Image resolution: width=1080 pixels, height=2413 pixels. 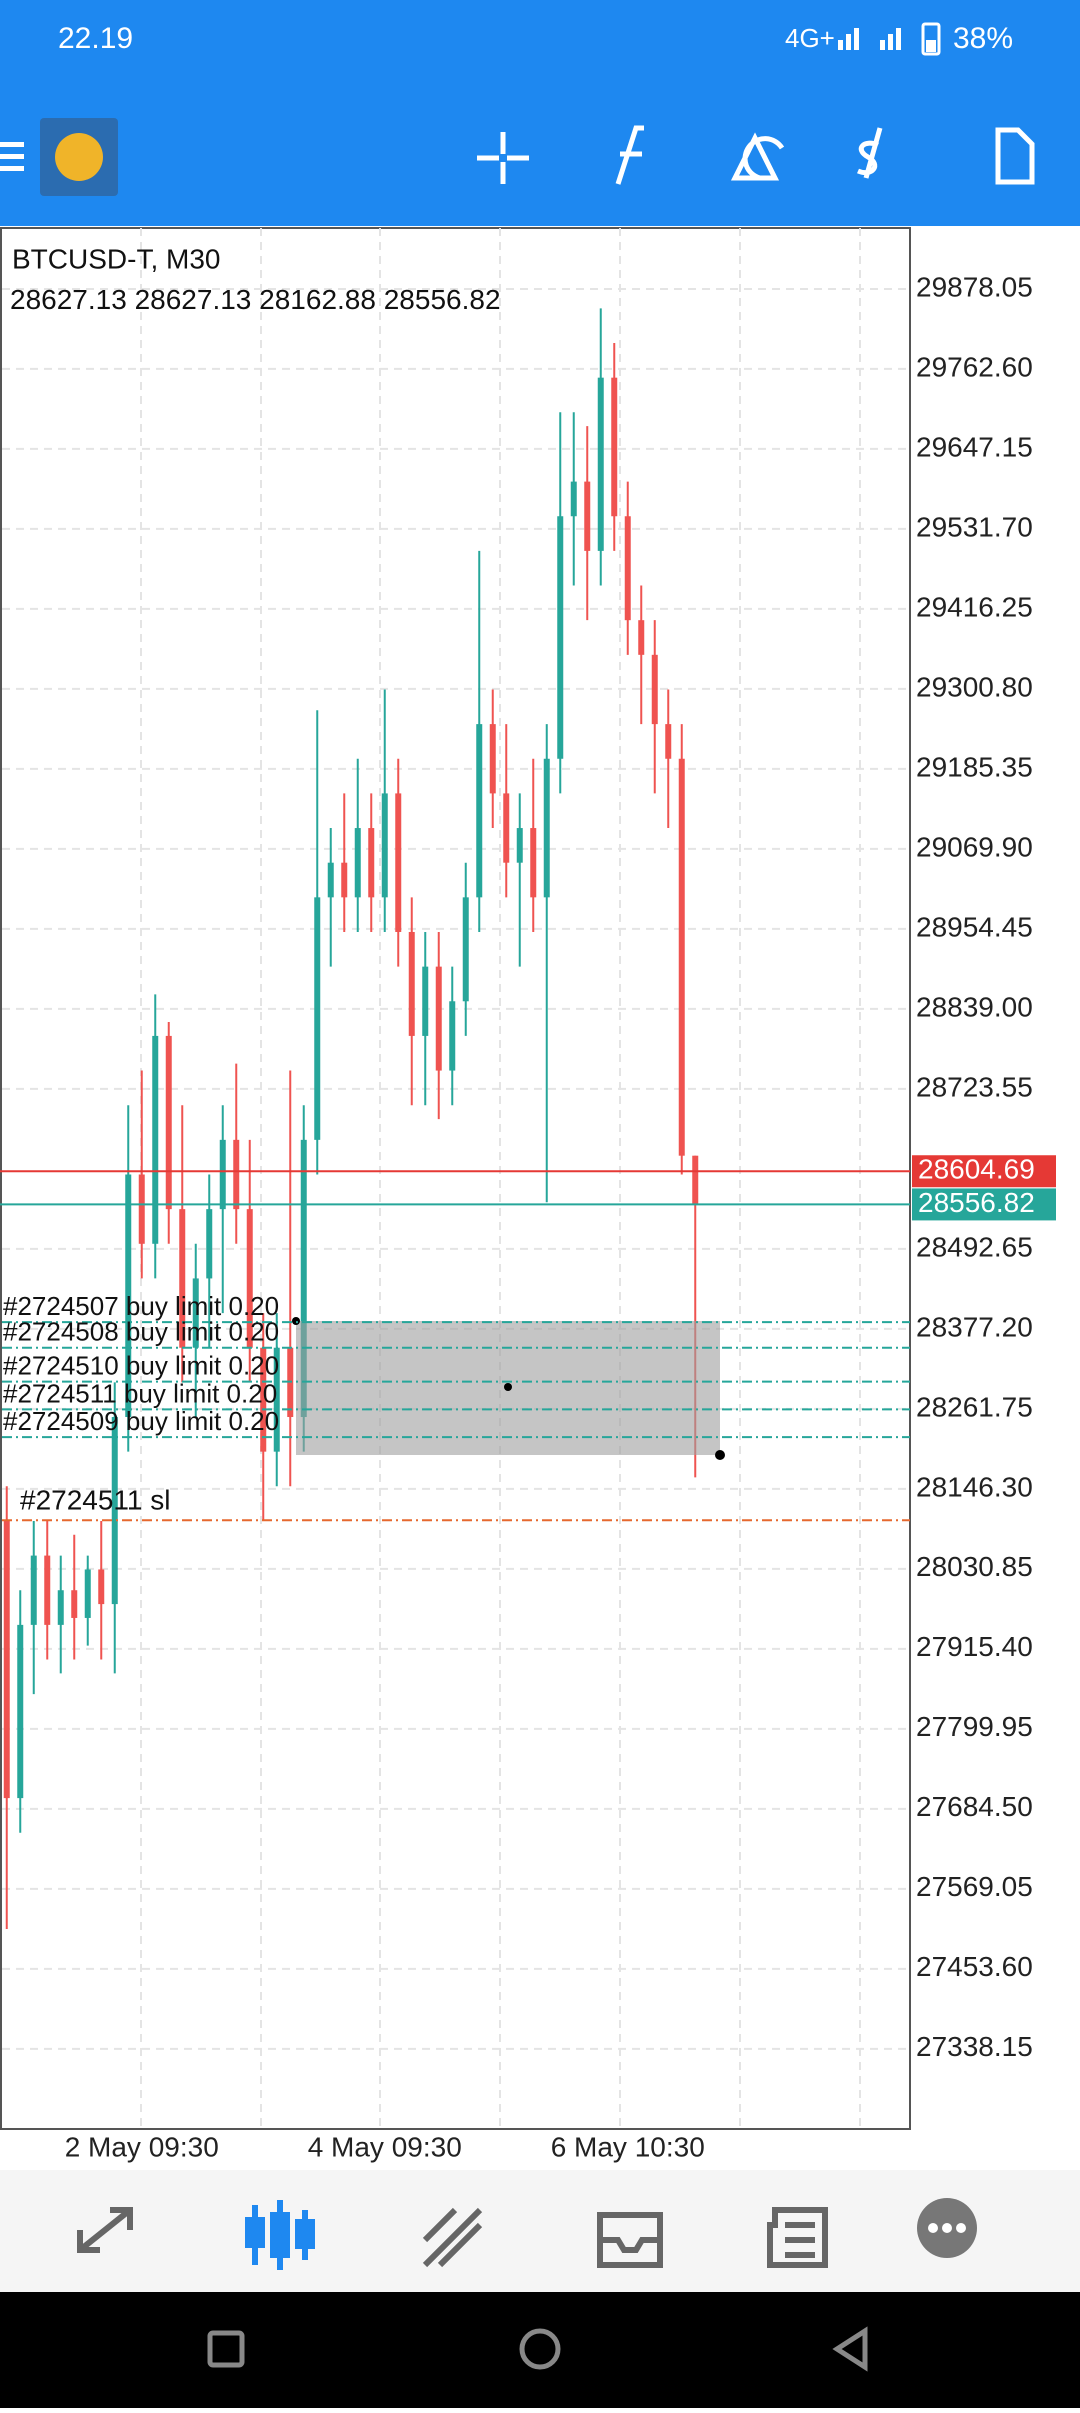 I want to click on y-tick-label: 29300.80, so click(x=974, y=686).